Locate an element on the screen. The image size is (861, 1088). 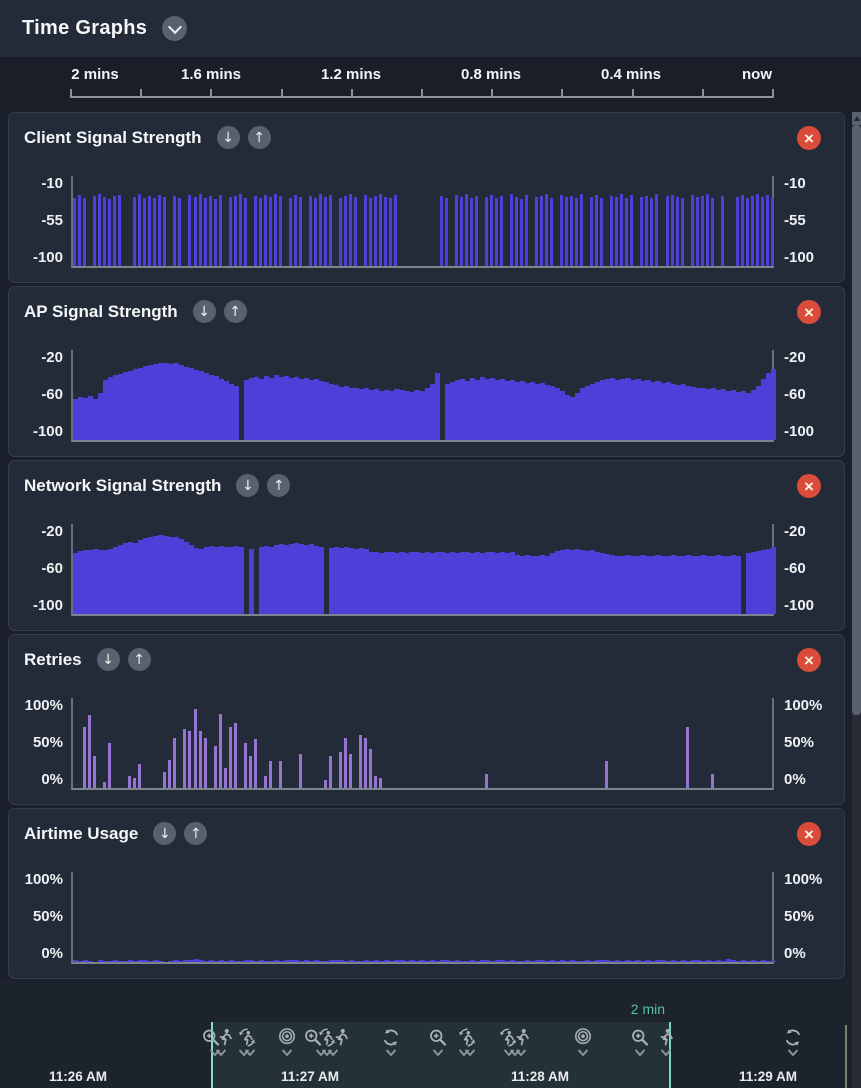
scroll-up-button is located at coordinates (856, 118).